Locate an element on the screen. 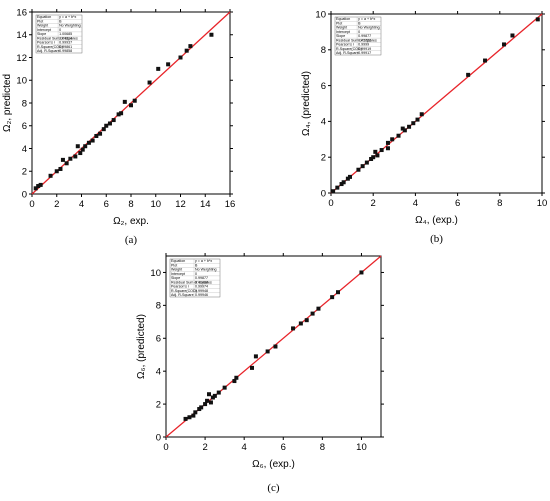 The width and height of the screenshot is (550, 501). stats-key: R-Square(COD) is located at coordinates (50, 47).